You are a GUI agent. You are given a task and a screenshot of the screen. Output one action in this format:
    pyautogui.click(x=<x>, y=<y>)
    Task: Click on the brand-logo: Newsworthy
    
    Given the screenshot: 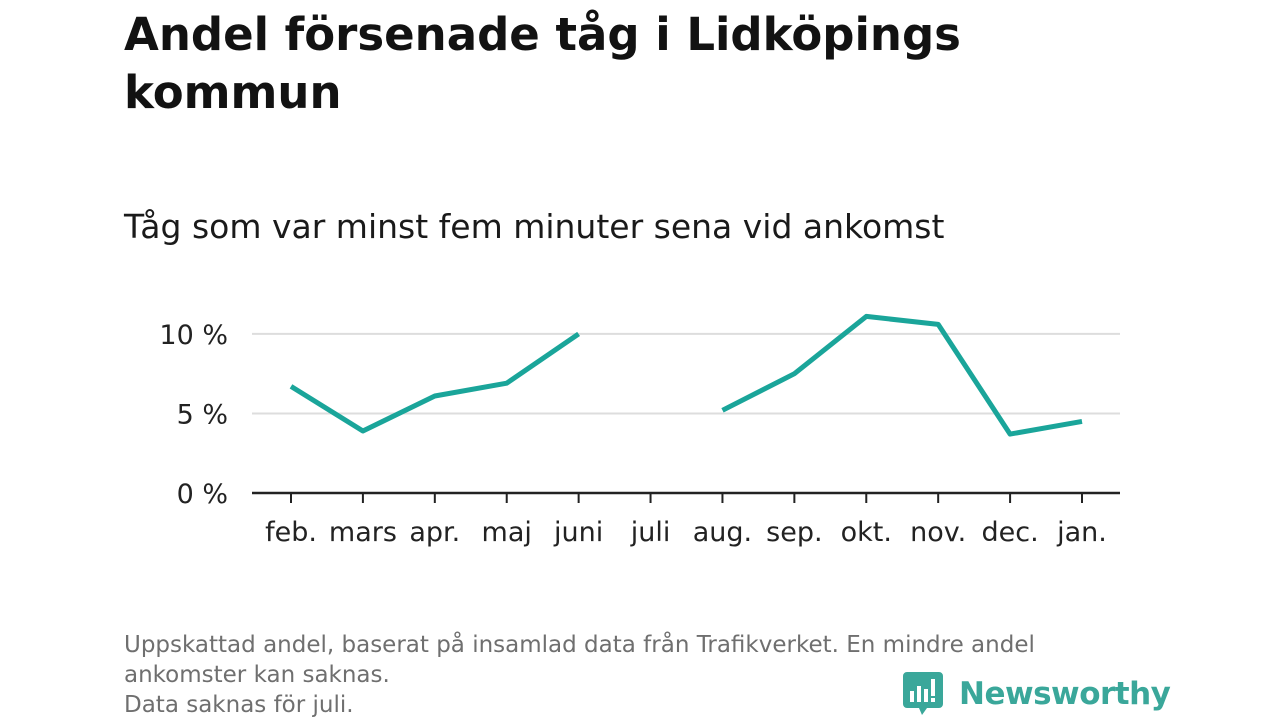 What is the action you would take?
    pyautogui.click(x=1037, y=694)
    